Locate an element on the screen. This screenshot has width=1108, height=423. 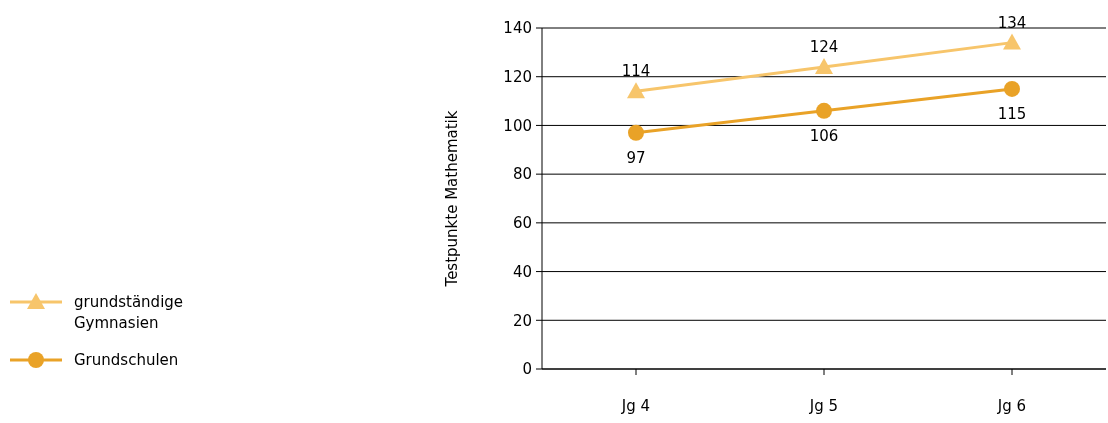
y-tick-label: 40 is located at coordinates (522, 271).